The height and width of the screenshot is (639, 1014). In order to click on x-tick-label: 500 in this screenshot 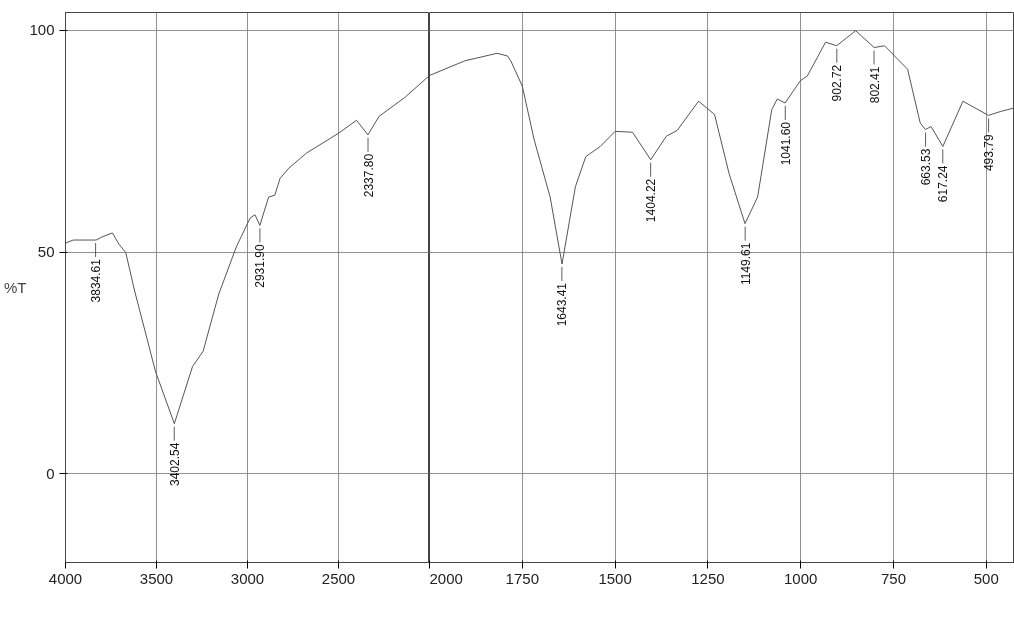, I will do `click(986, 578)`.